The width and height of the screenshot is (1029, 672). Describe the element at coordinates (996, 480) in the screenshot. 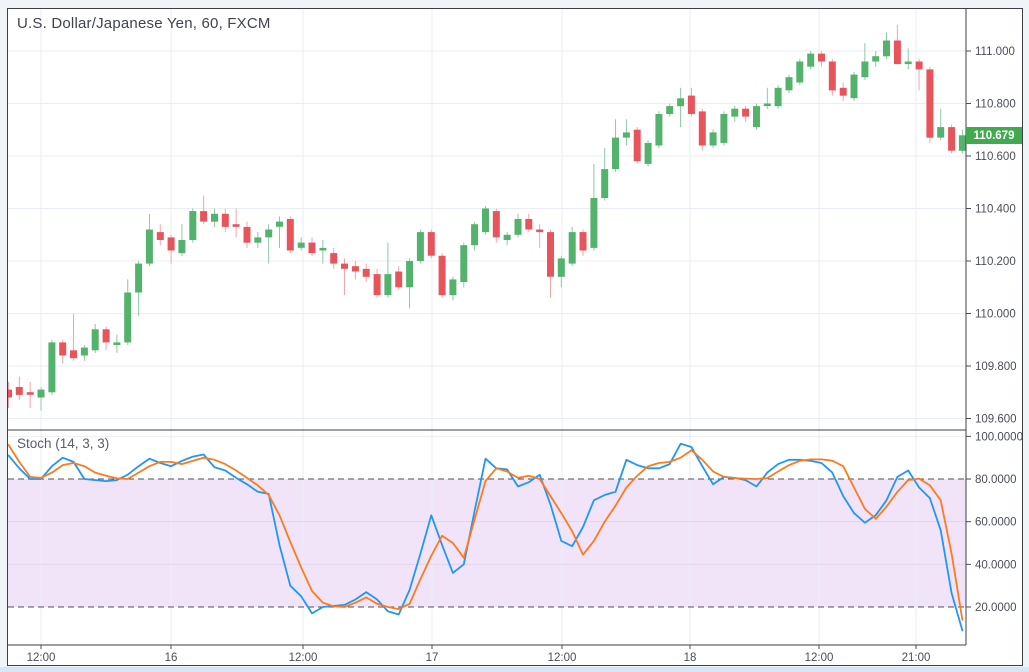

I see `stoch-axis-label: 80.0000` at that location.